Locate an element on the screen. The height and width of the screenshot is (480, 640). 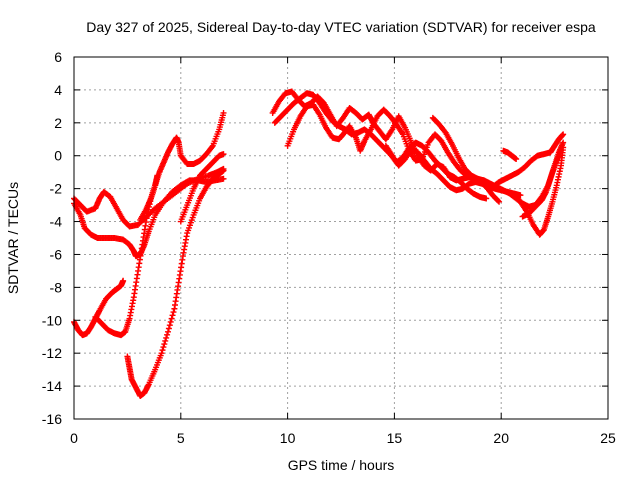
x-tick-label: 15 is located at coordinates (395, 438).